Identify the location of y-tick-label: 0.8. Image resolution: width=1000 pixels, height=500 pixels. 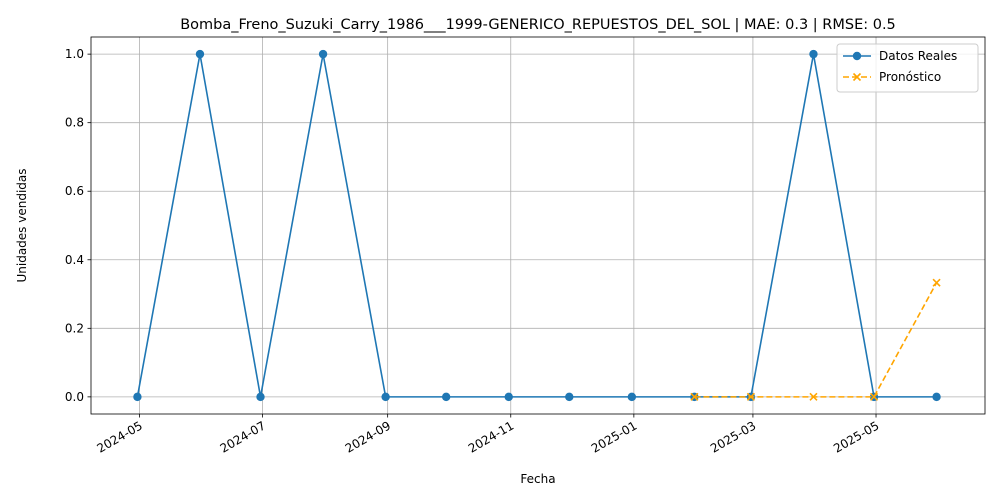
(74, 123).